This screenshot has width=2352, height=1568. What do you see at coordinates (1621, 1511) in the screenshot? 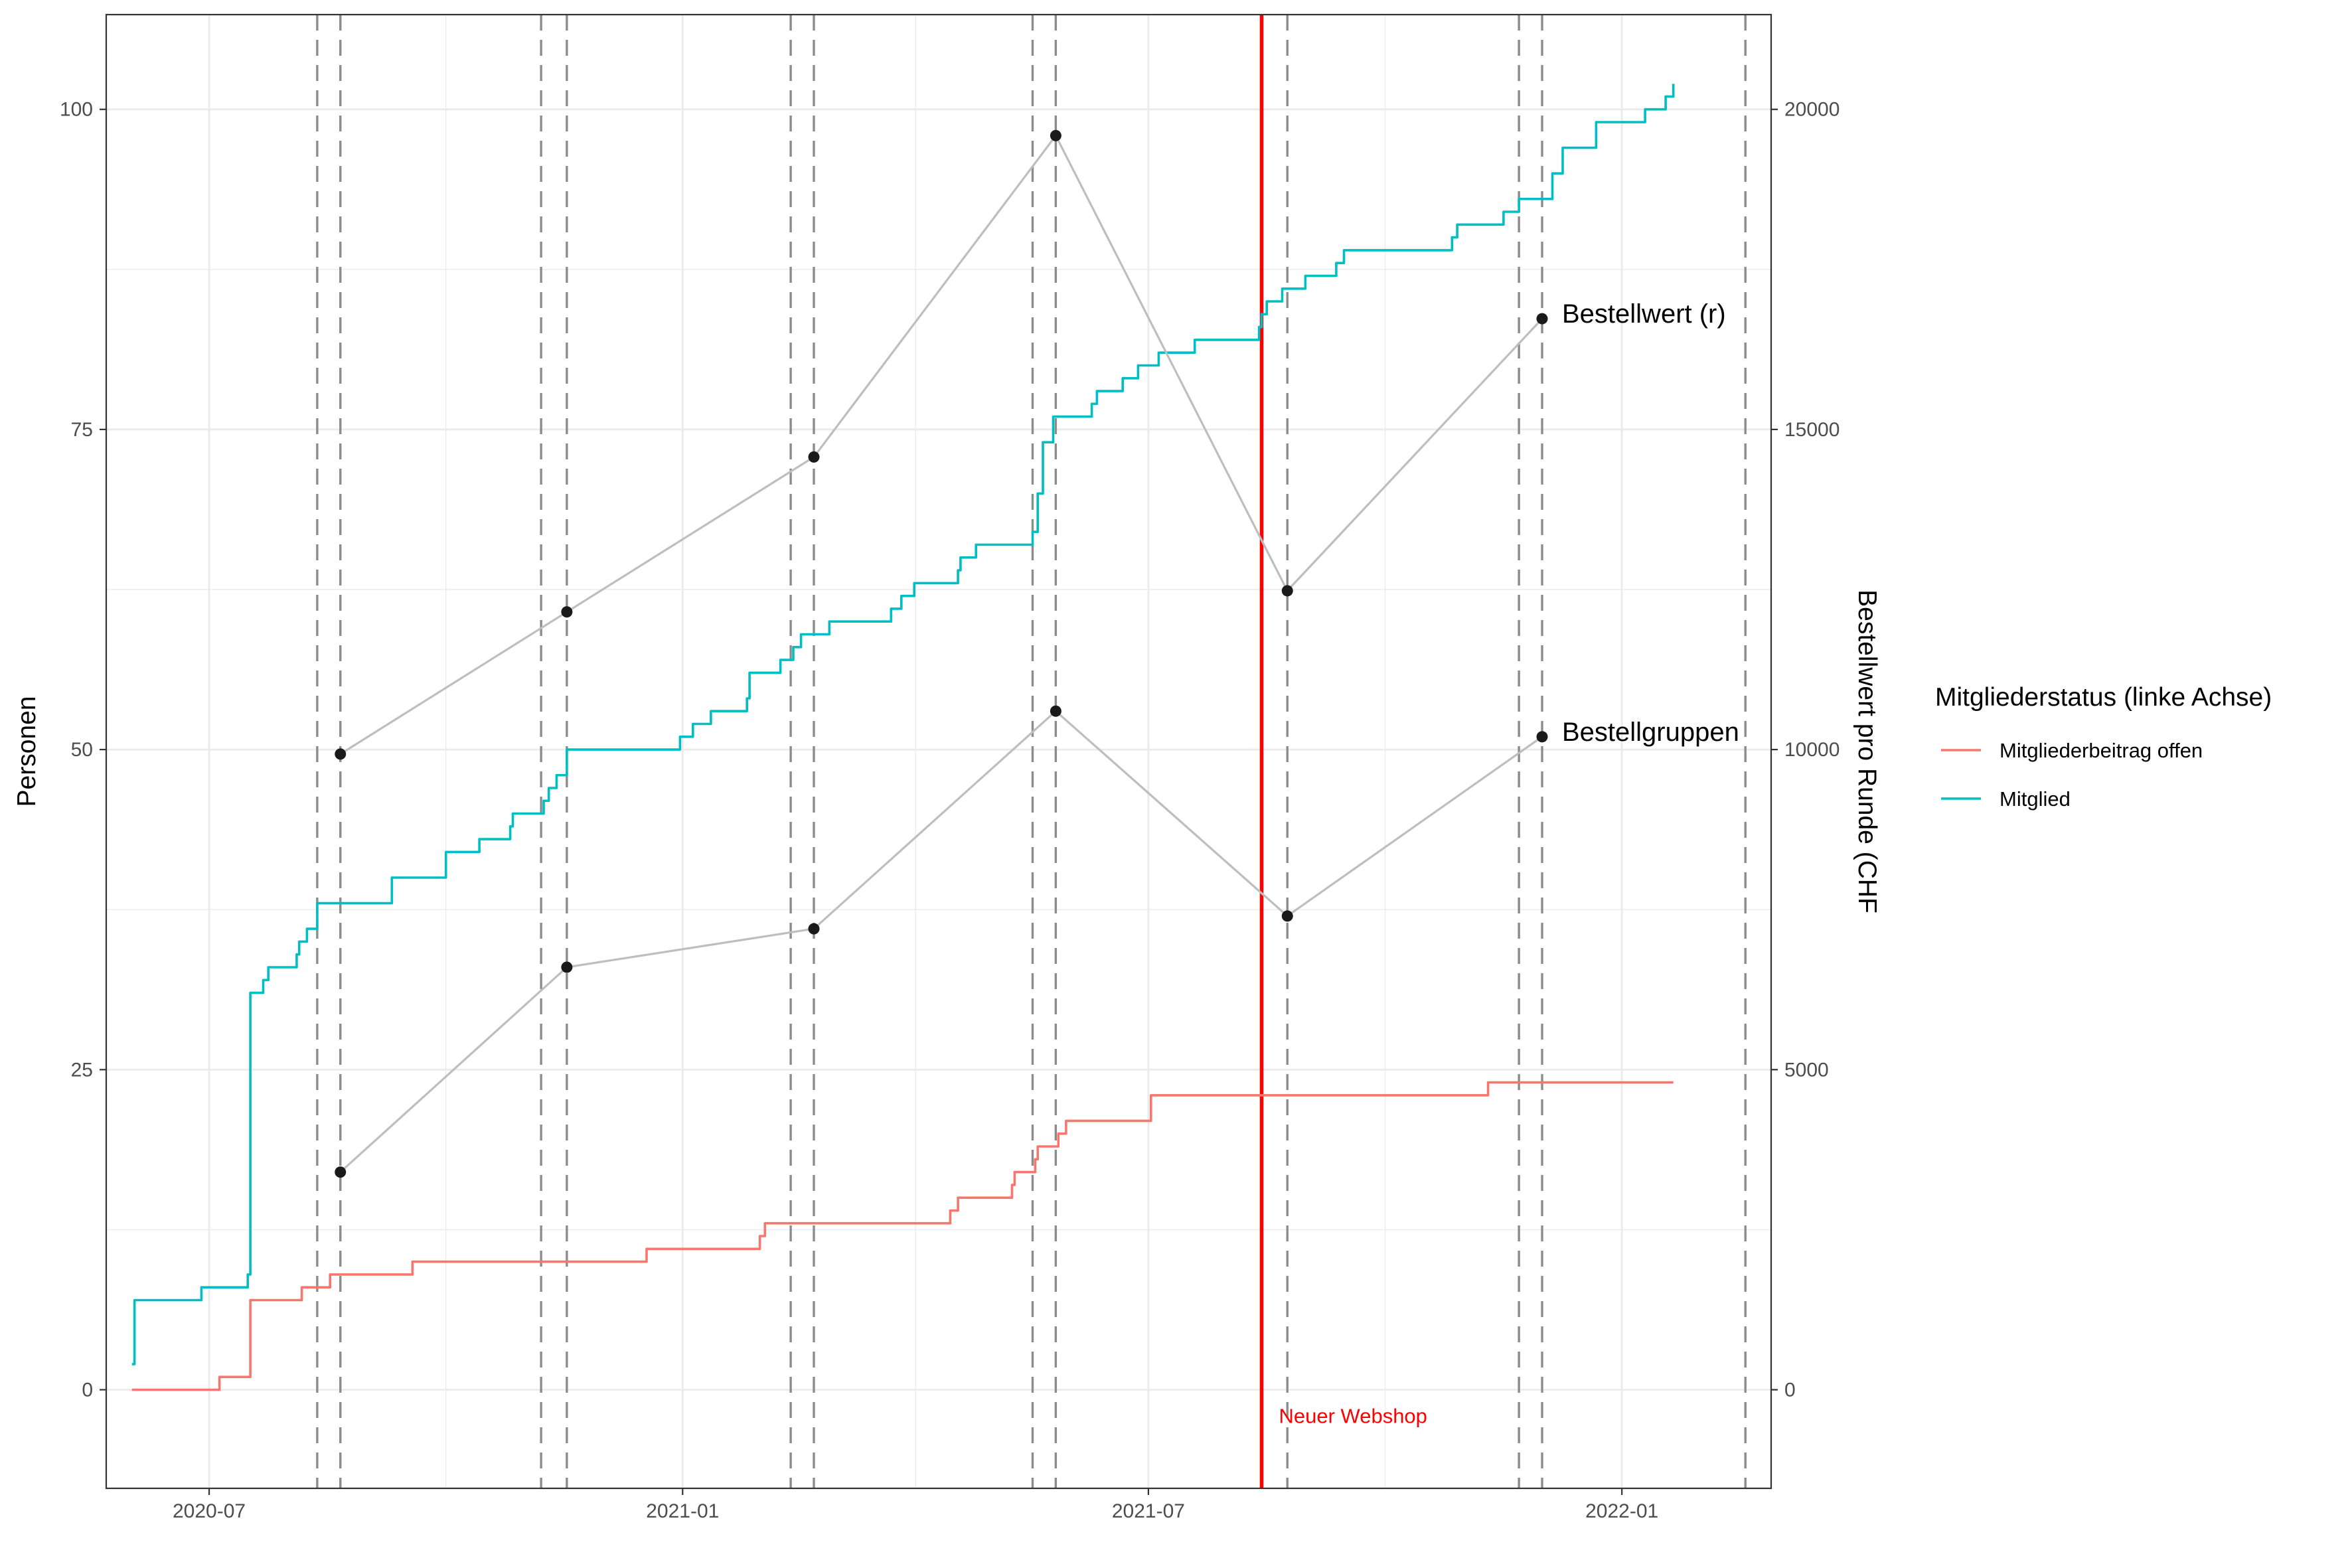
I see `x-tick-label: 2022-01` at bounding box center [1621, 1511].